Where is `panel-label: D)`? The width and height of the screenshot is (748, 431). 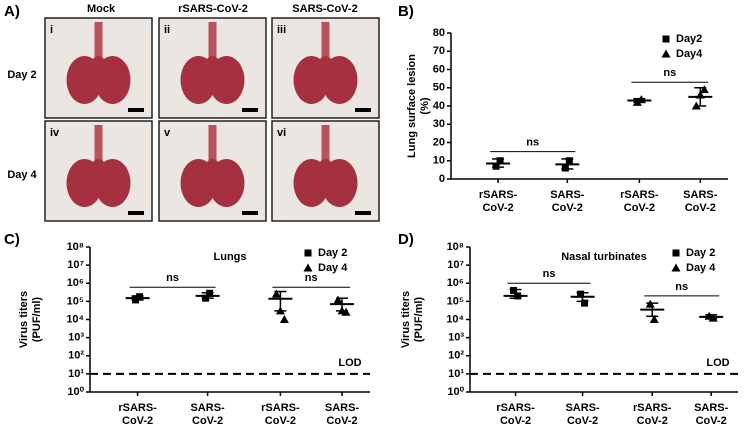
panel-label: D) is located at coordinates (406, 239).